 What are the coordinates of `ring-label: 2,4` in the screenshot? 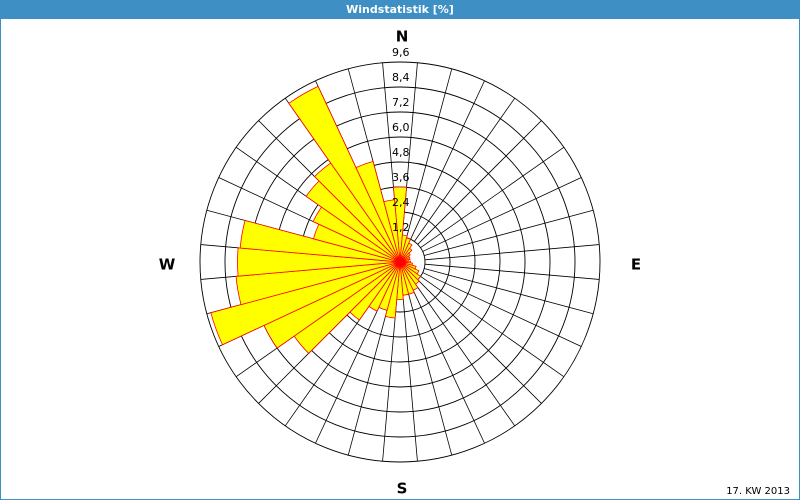 It's located at (401, 202).